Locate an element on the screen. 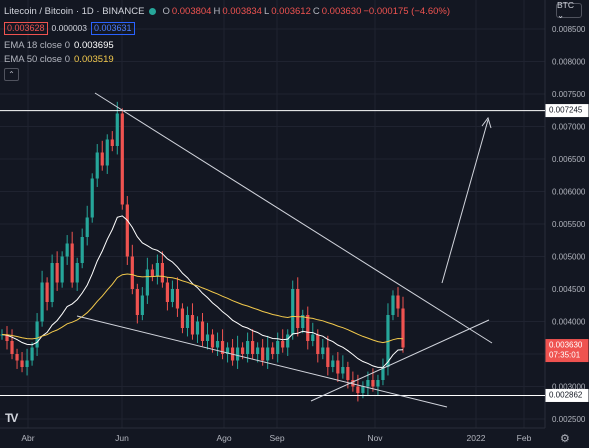 The width and height of the screenshot is (589, 448). arrow-head-icon is located at coordinates (486, 122).